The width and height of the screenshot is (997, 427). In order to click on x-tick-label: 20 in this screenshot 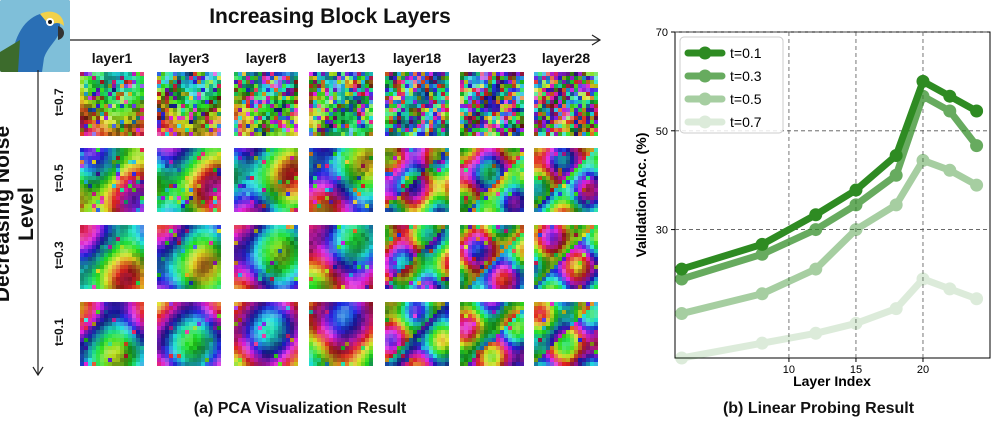, I will do `click(923, 370)`.